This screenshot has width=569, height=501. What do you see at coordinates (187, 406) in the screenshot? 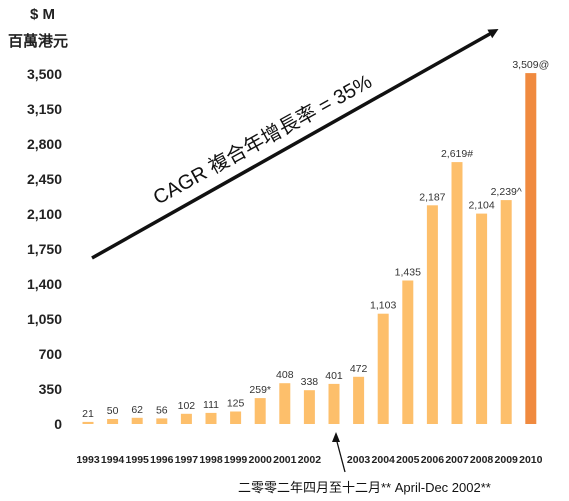
I see `bar-value-label: 102` at bounding box center [187, 406].